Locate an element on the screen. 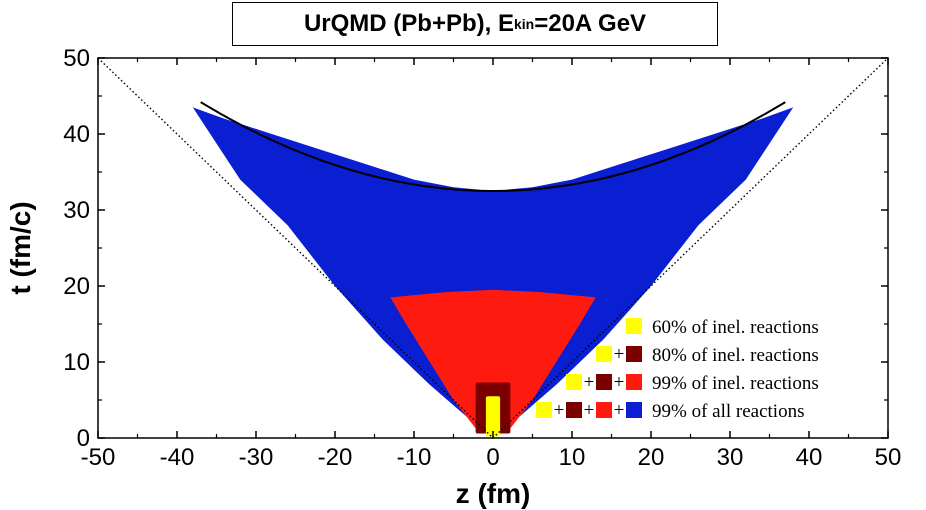  title-subscript: kin is located at coordinates (524, 24).